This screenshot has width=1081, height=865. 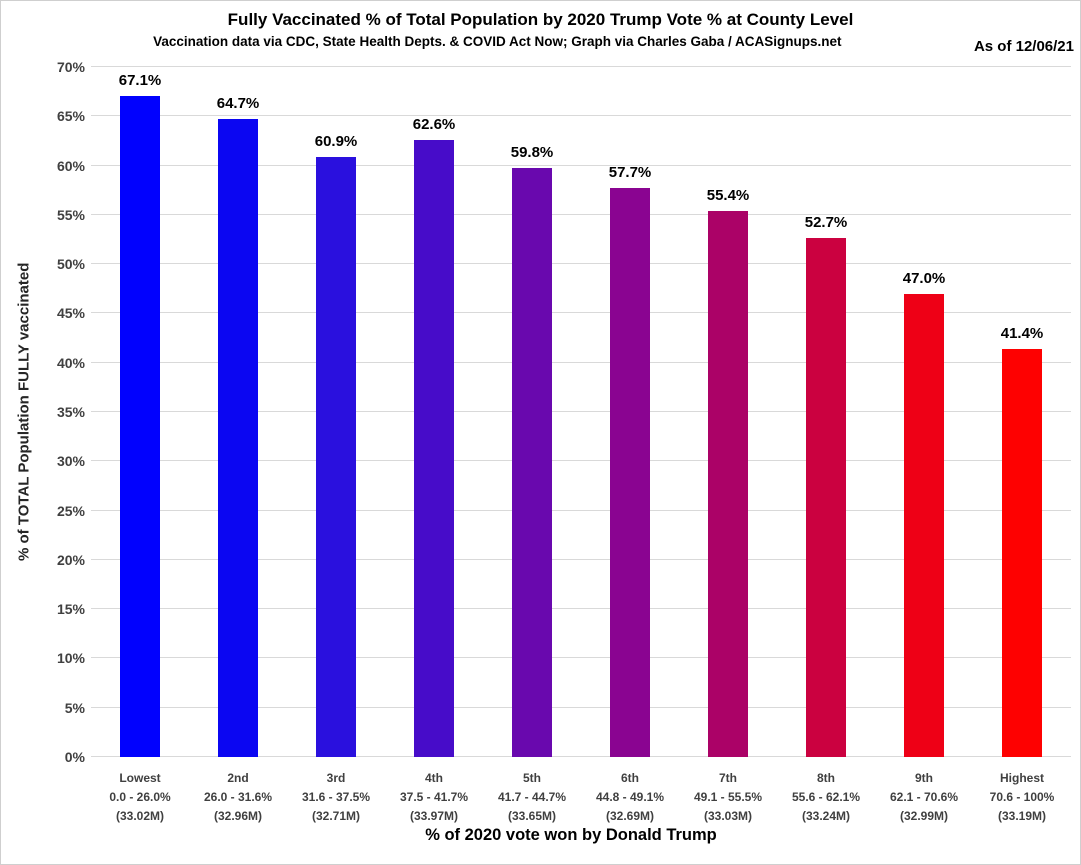 What do you see at coordinates (140, 815) in the screenshot?
I see `population-label: (33.02M)` at bounding box center [140, 815].